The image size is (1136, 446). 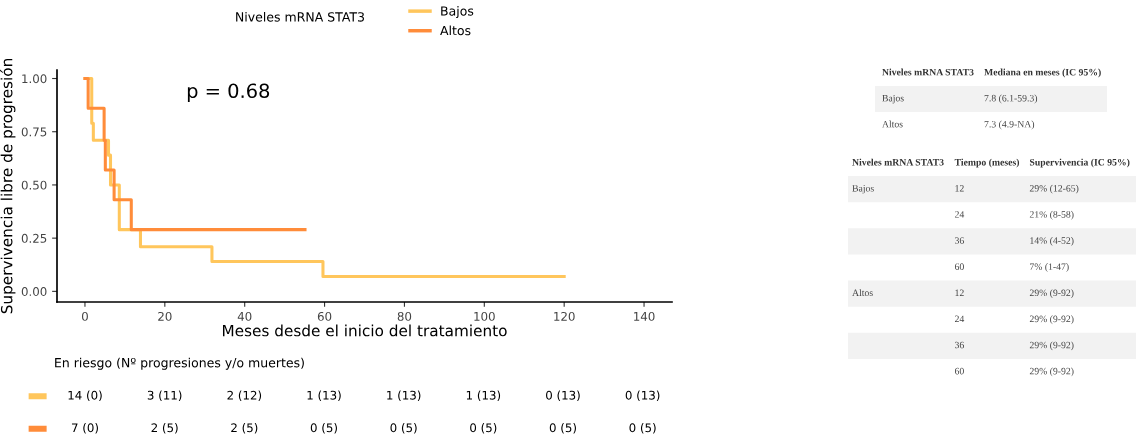 I want to click on text: 7.8 (6.1-59.3), so click(x=1011, y=99).